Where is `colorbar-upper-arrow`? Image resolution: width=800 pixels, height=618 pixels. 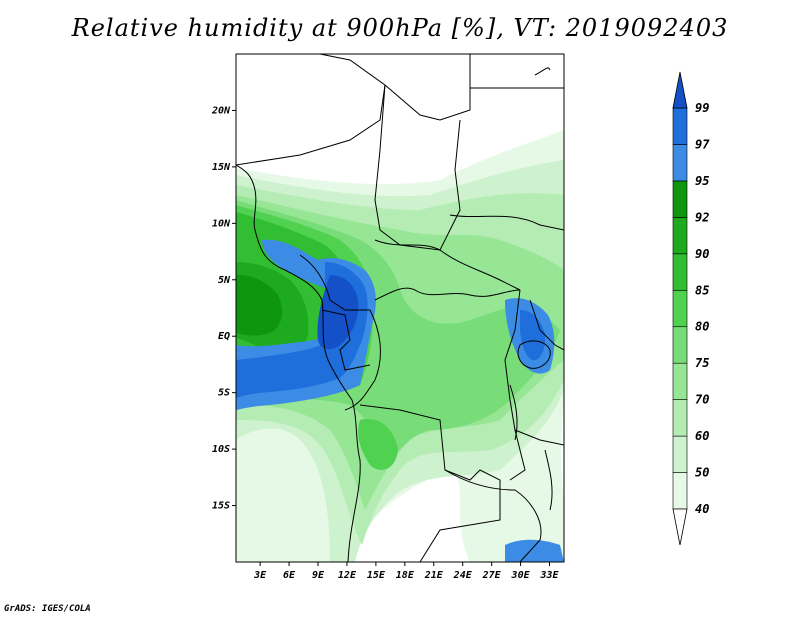
colorbar-upper-arrow is located at coordinates (680, 90).